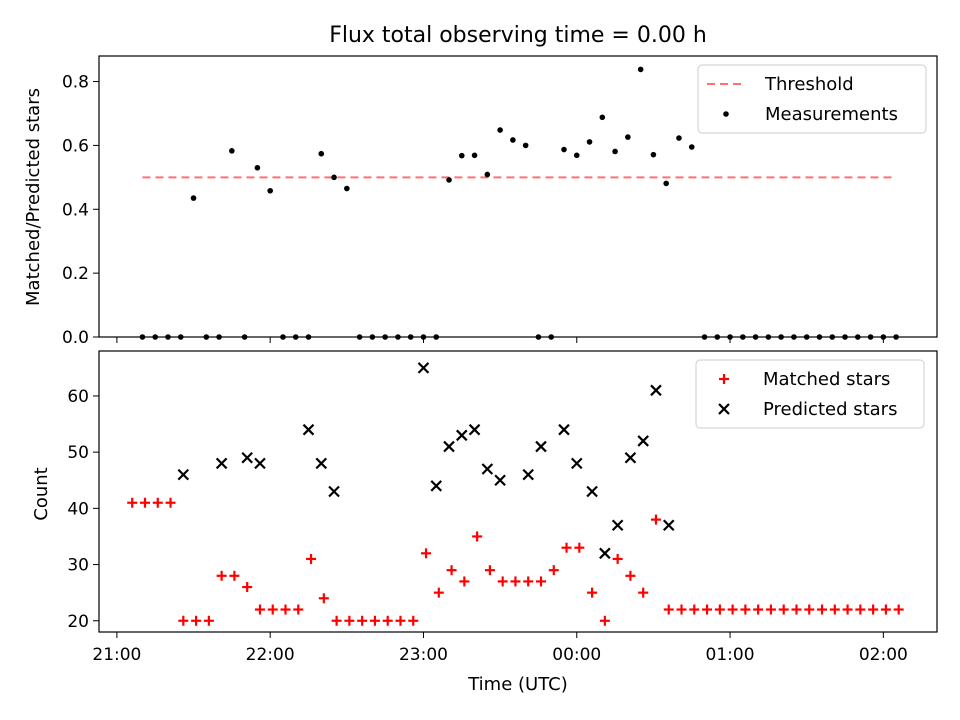 Image resolution: width=960 pixels, height=720 pixels. Describe the element at coordinates (78, 397) in the screenshot. I see `y-tick-label: 60` at that location.